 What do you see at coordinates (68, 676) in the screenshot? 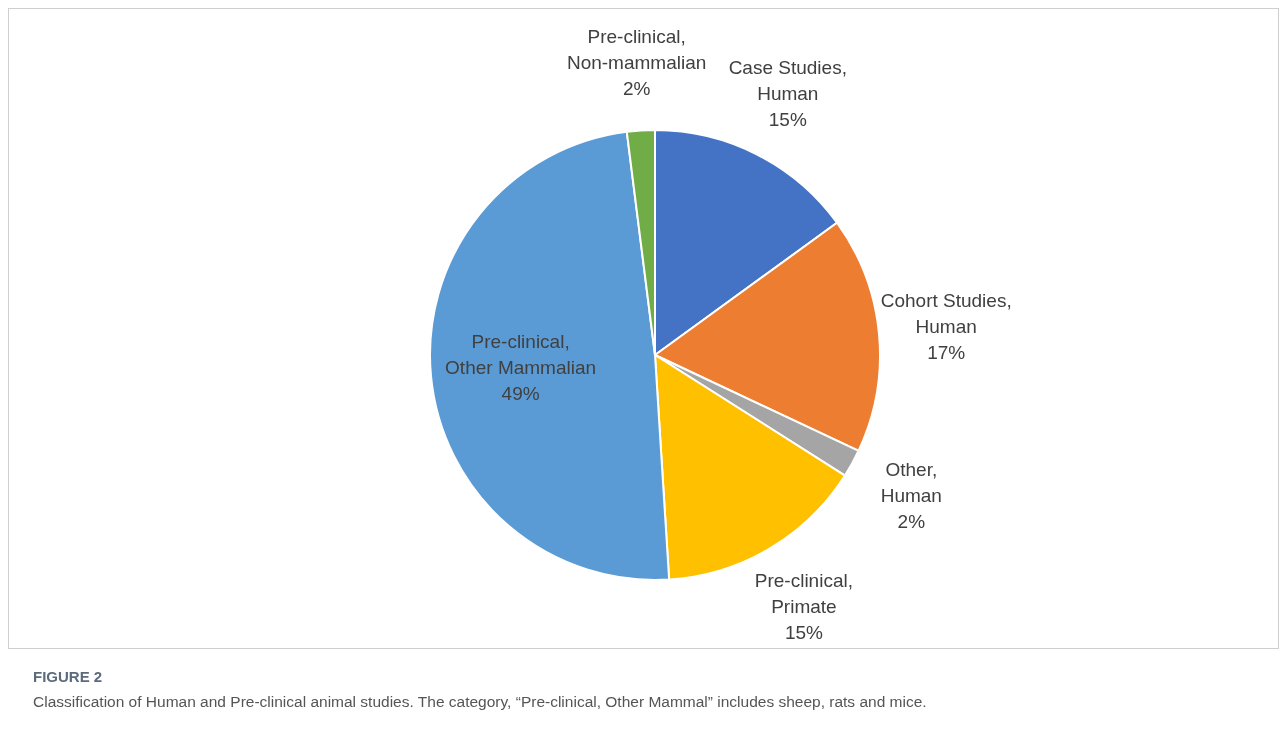
I see `text: FIGURE 2` at bounding box center [68, 676].